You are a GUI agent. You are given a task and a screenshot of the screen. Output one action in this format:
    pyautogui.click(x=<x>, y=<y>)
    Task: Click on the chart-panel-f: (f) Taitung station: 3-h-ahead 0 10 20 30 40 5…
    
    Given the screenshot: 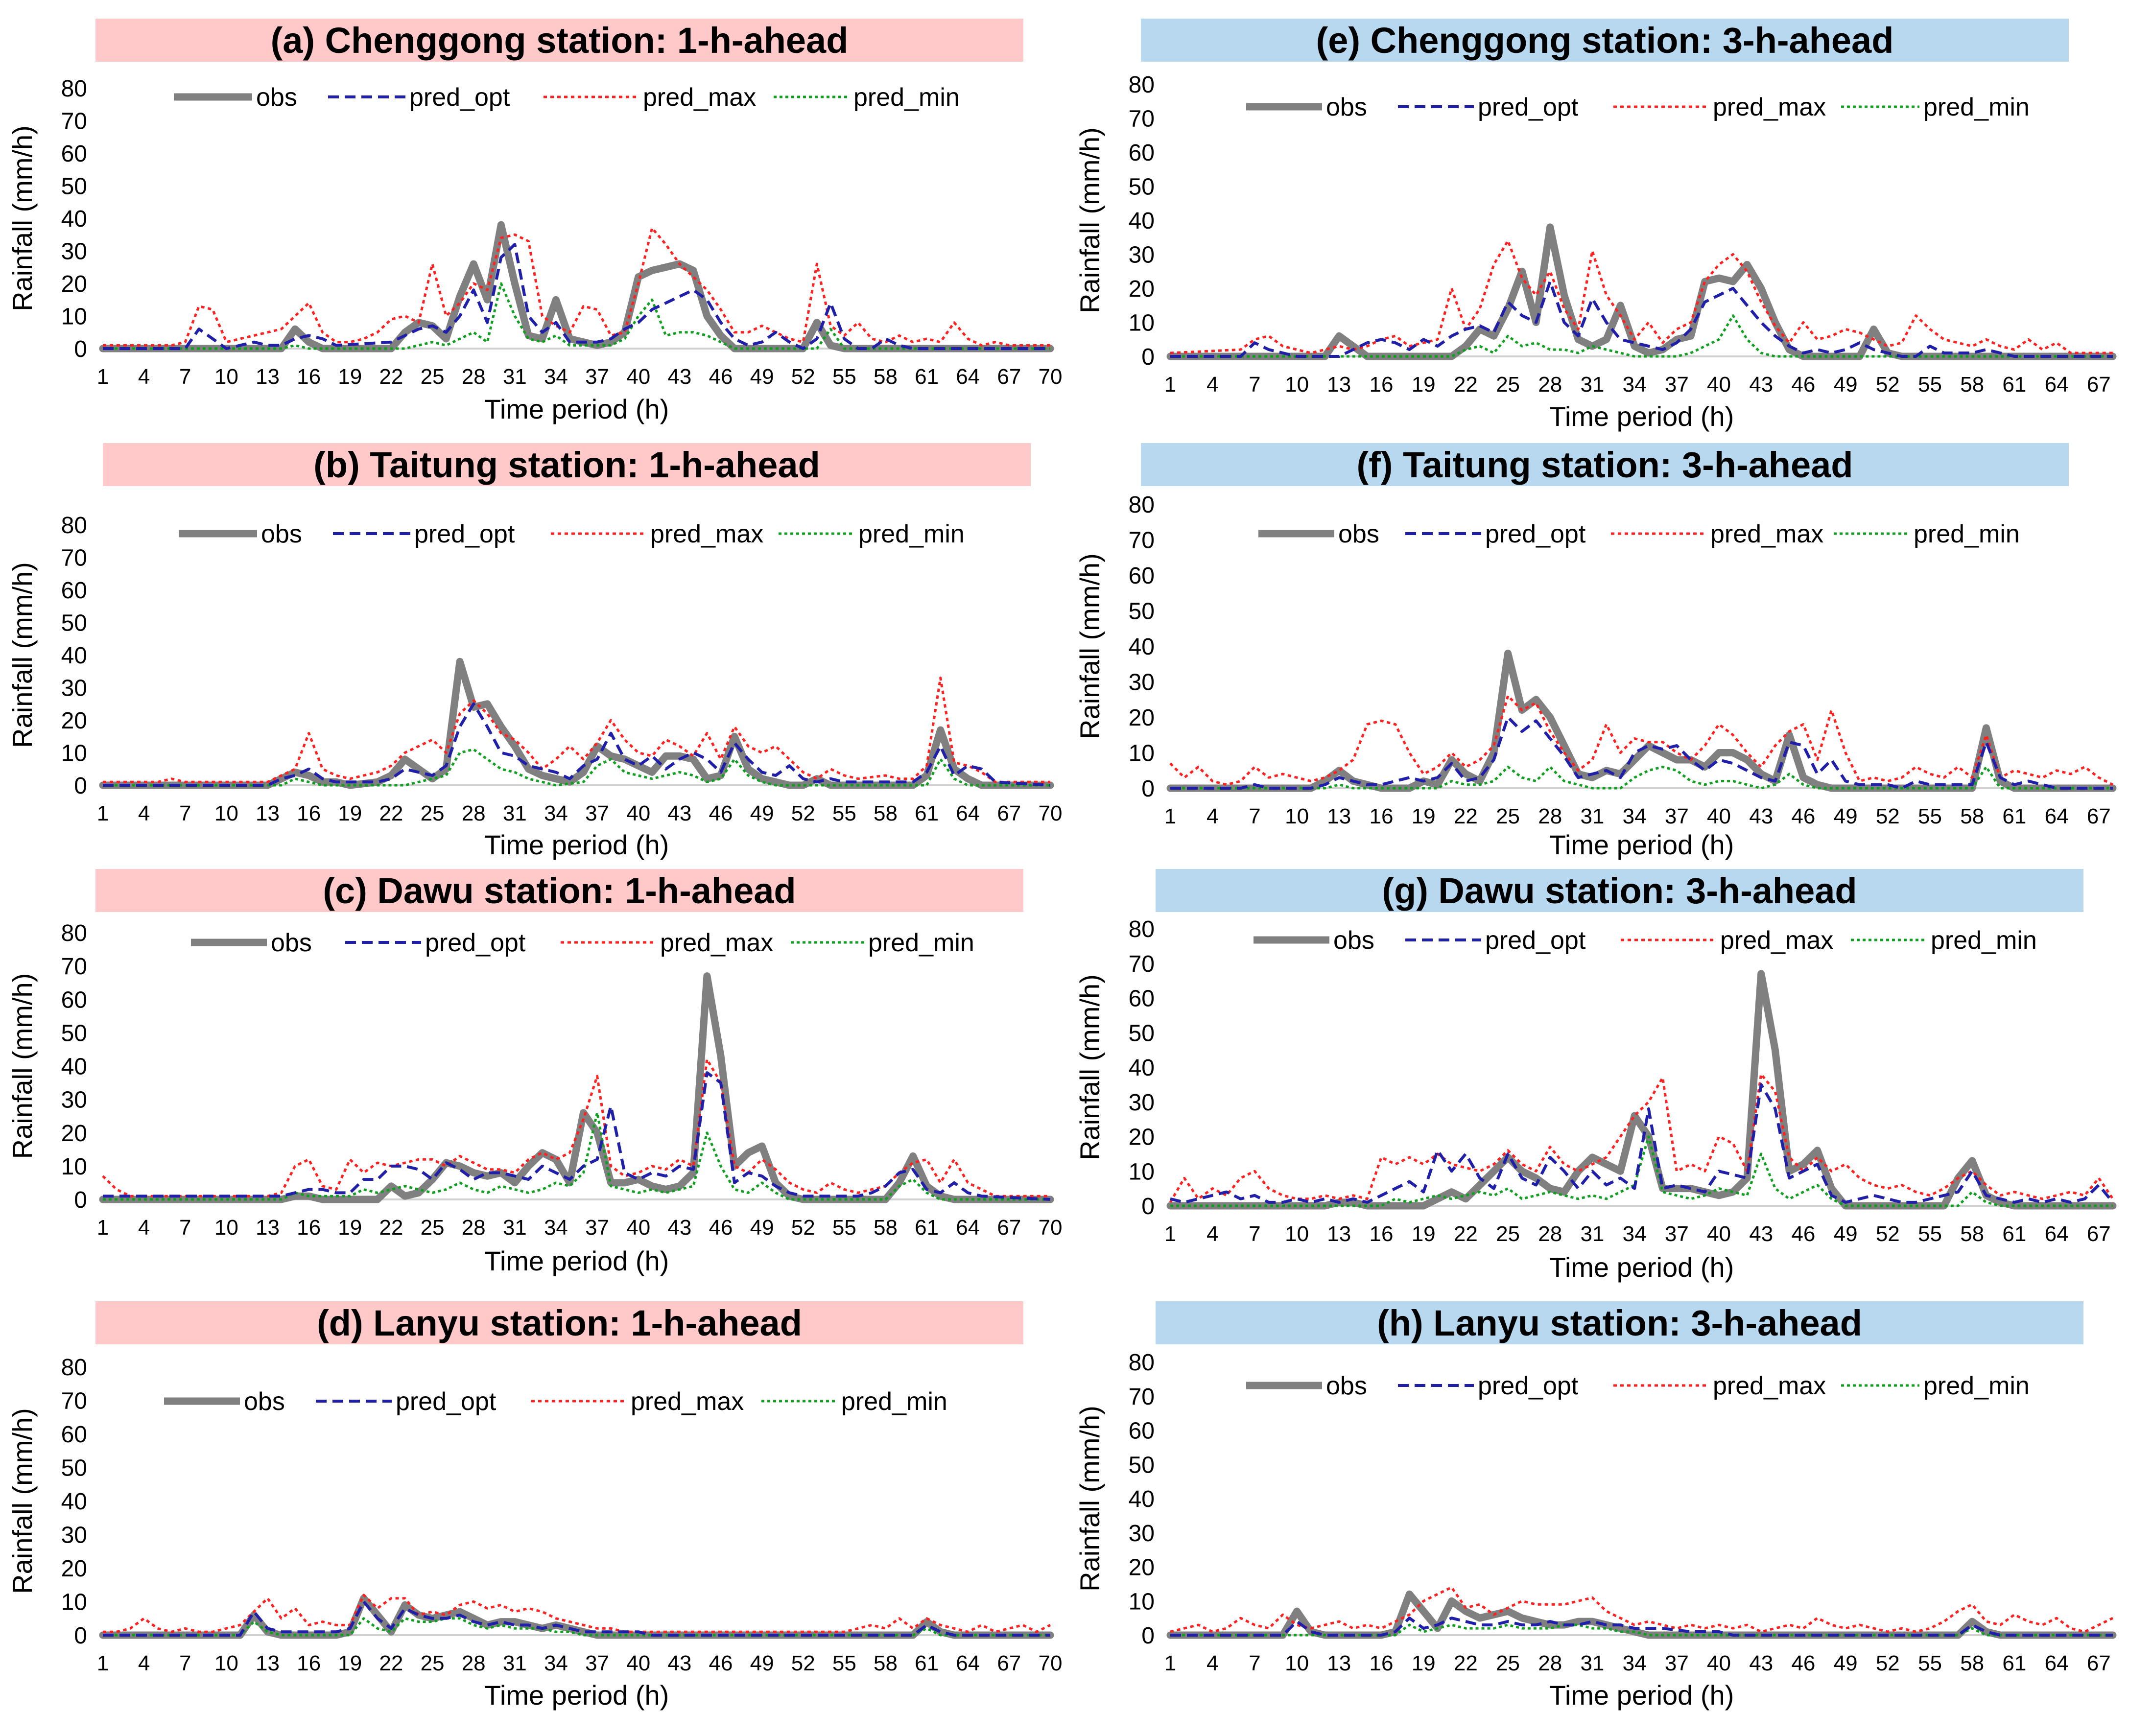 What is the action you would take?
    pyautogui.click(x=1595, y=652)
    